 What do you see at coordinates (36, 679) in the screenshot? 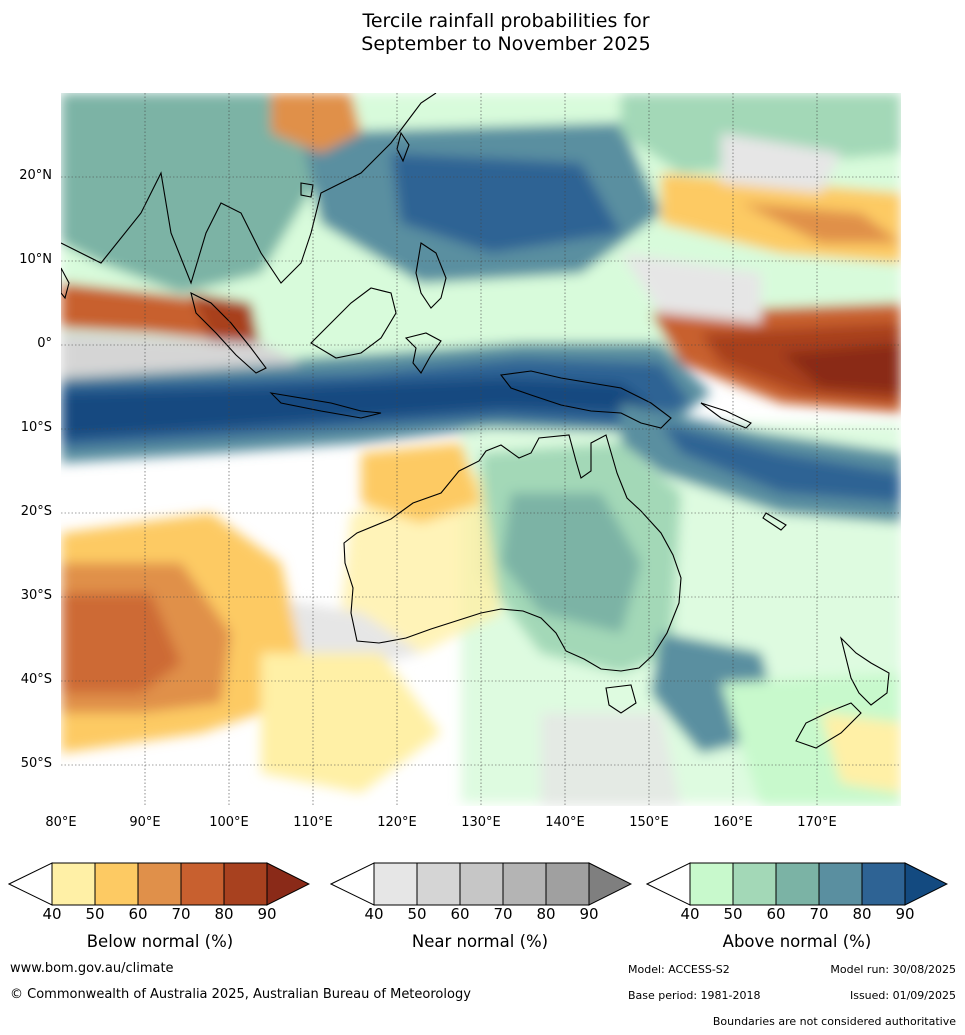
I see `lat-label-40s: 40°S` at bounding box center [36, 679].